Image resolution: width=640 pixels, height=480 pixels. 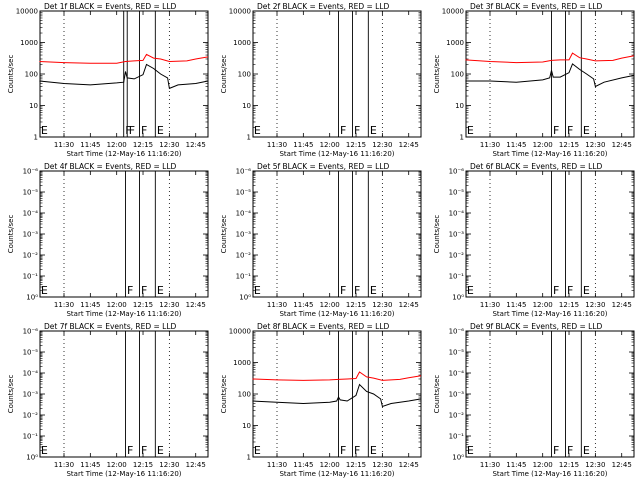 I want to click on y-tick-label: 1, so click(x=249, y=138).